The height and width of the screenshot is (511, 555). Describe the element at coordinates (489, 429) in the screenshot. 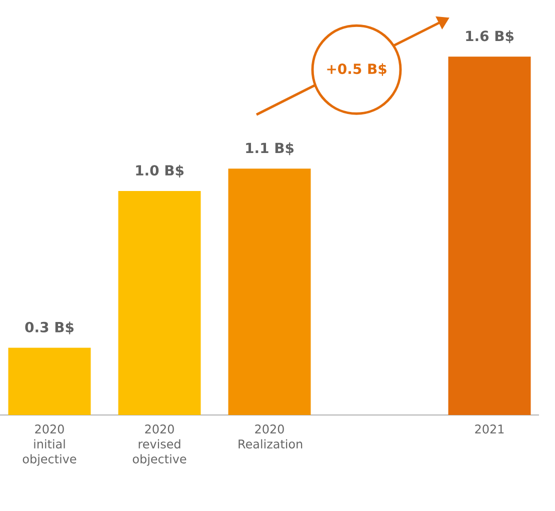

I see `x-tick-label: 2021` at that location.